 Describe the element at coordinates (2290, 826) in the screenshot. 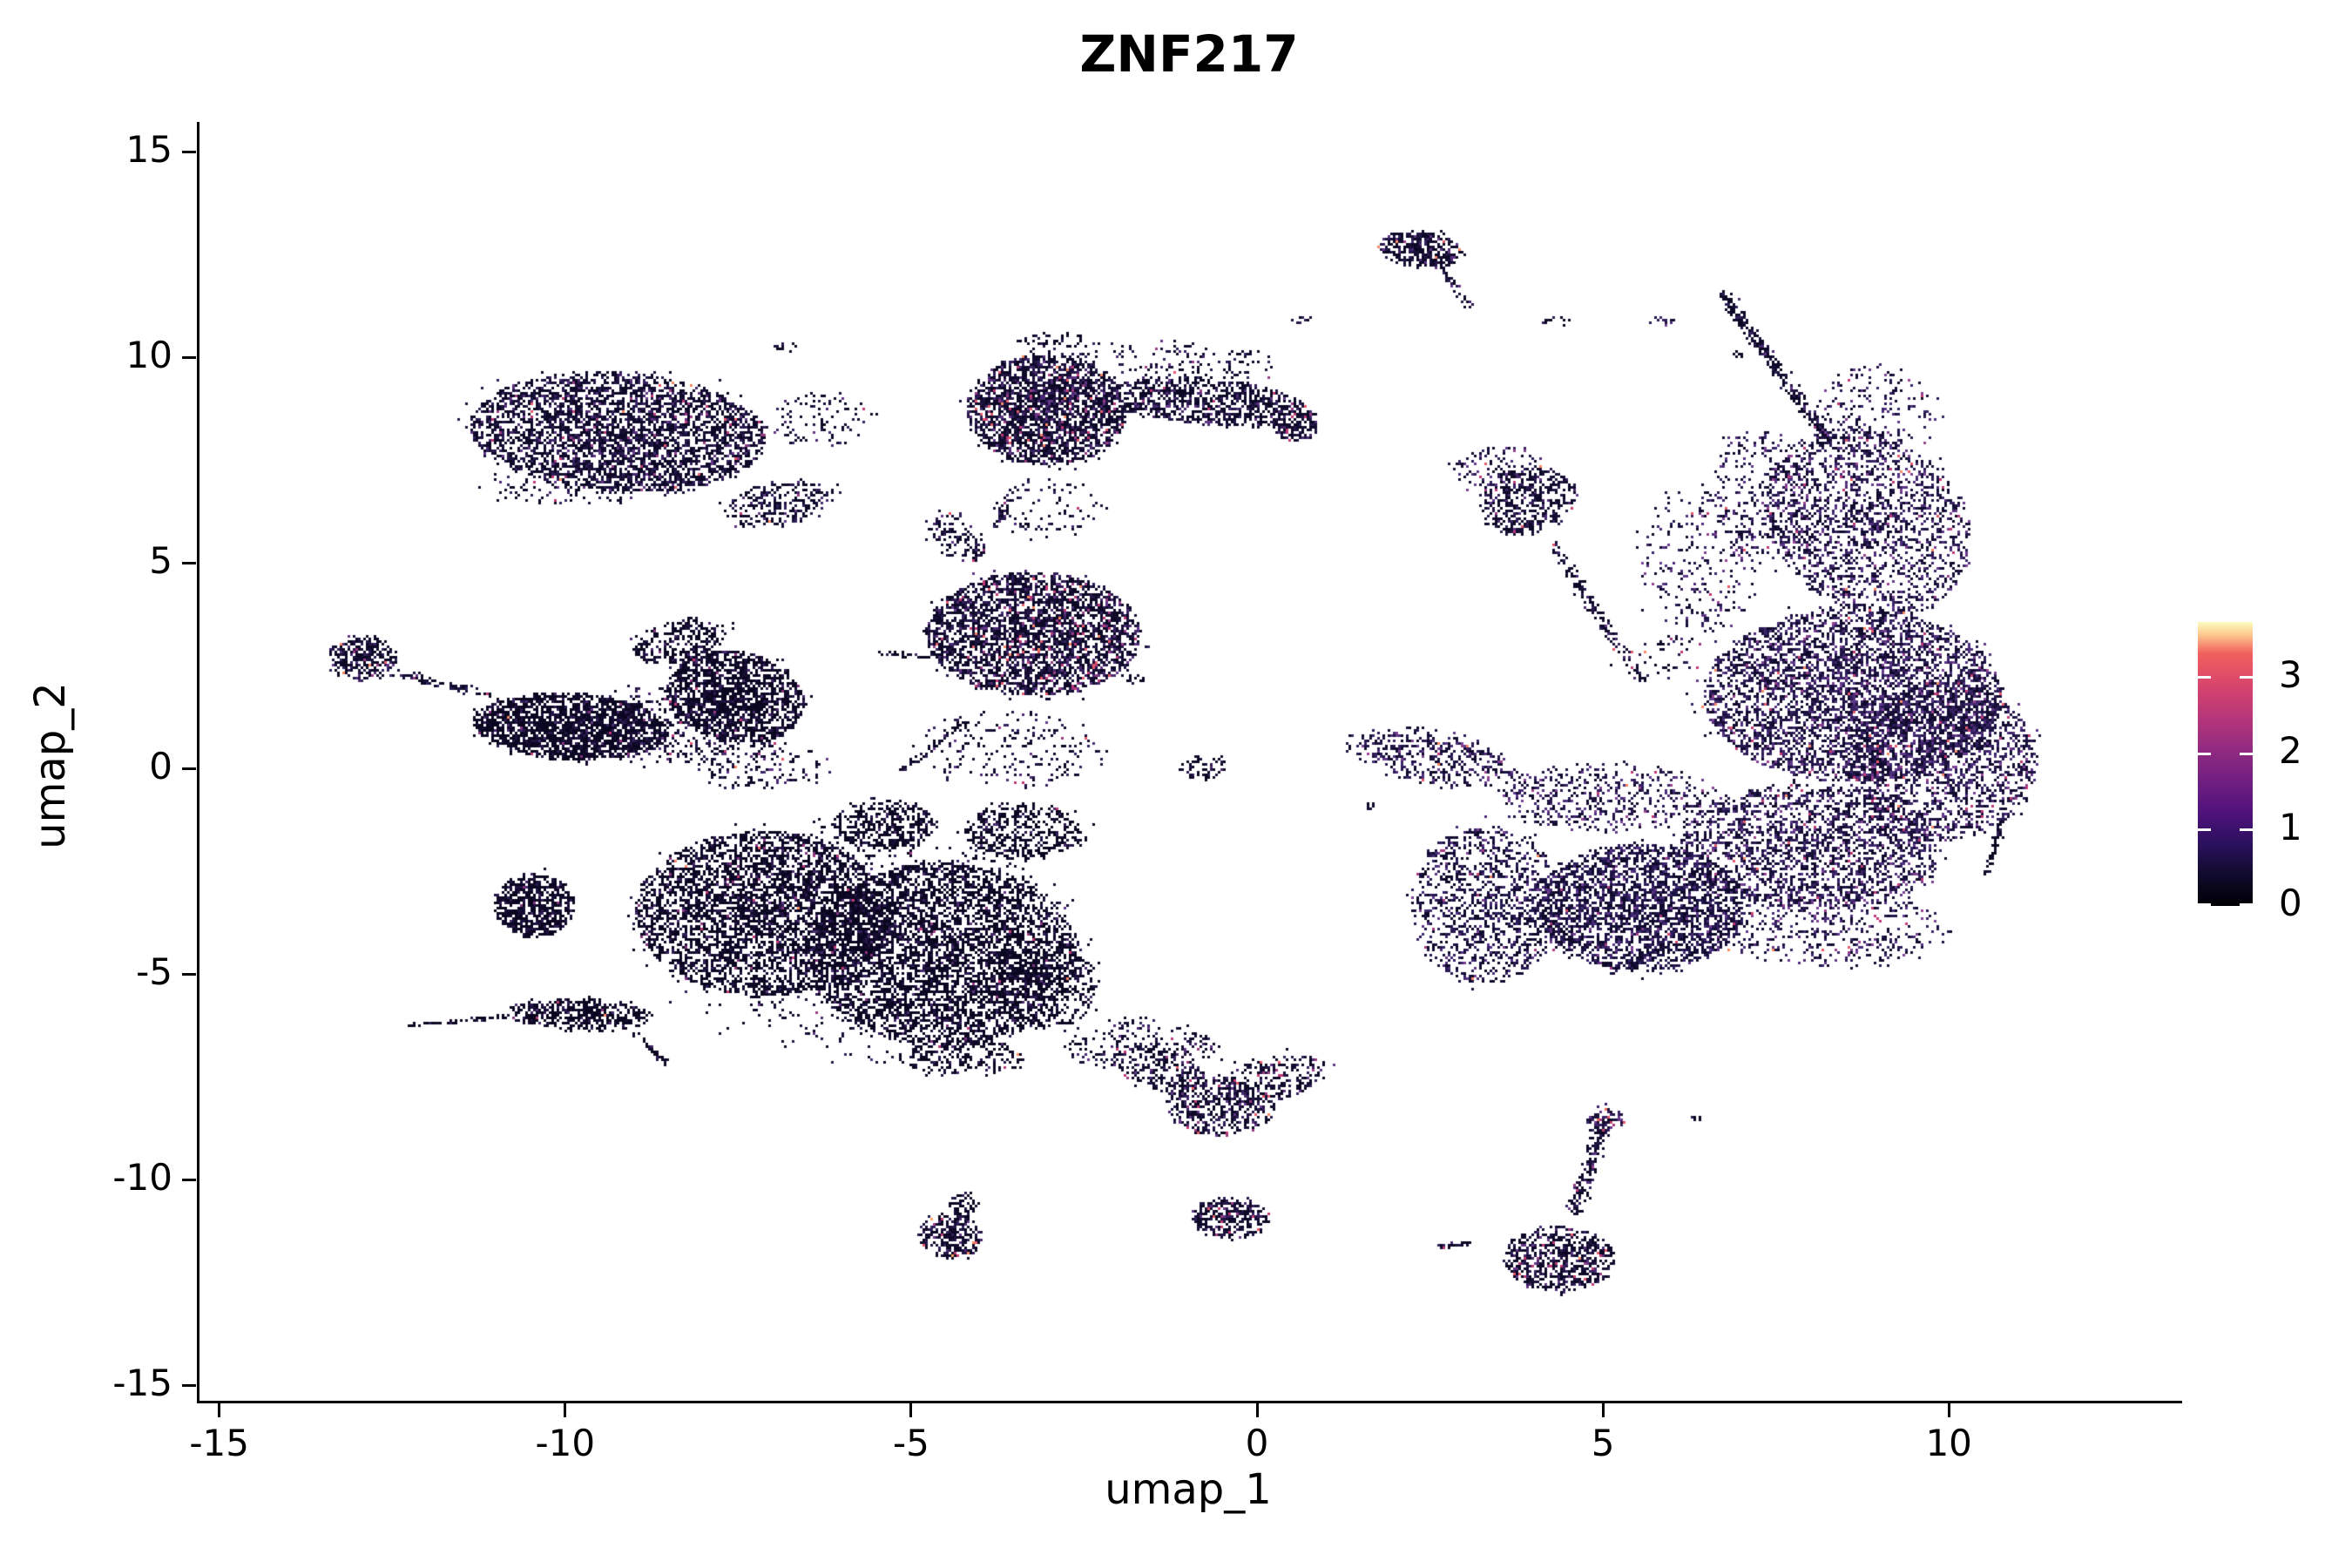

I see `colorbar-tick-label: 1` at that location.